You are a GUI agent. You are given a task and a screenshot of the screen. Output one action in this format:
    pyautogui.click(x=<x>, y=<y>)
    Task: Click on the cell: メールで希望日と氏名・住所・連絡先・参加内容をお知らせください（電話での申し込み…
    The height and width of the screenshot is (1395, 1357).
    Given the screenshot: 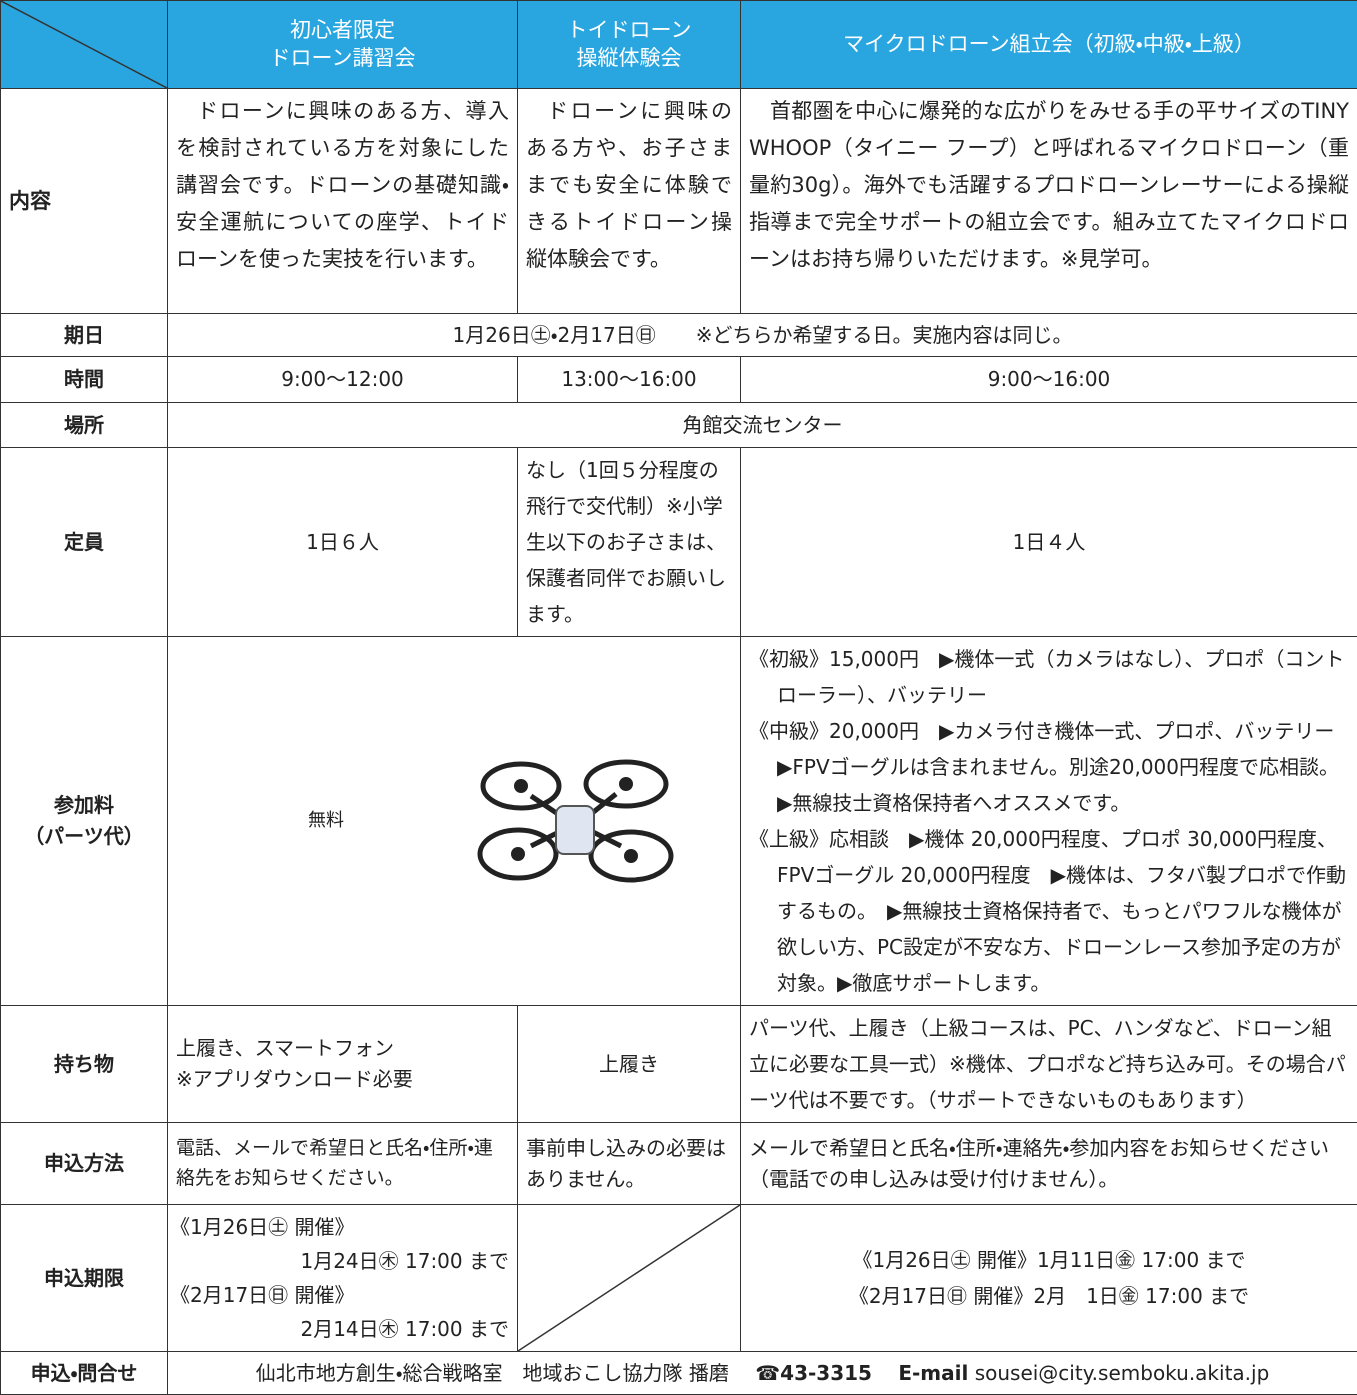 What is the action you would take?
    pyautogui.click(x=1049, y=1164)
    